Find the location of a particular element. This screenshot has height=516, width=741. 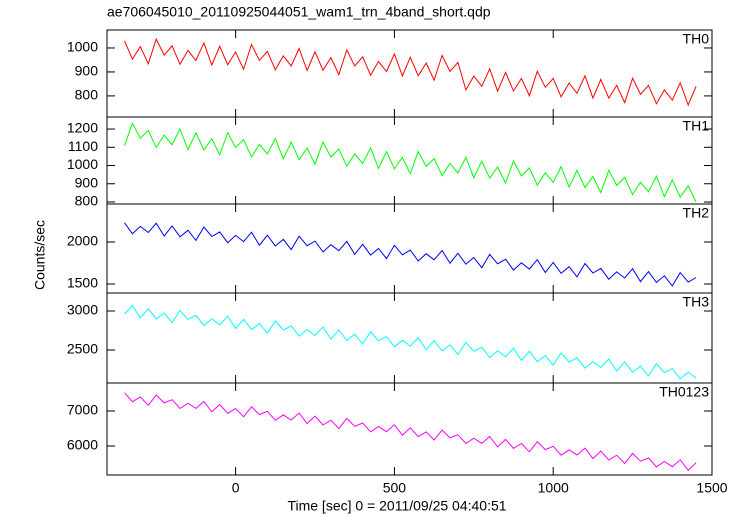

y-tick-label: 3000 is located at coordinates (82, 310).